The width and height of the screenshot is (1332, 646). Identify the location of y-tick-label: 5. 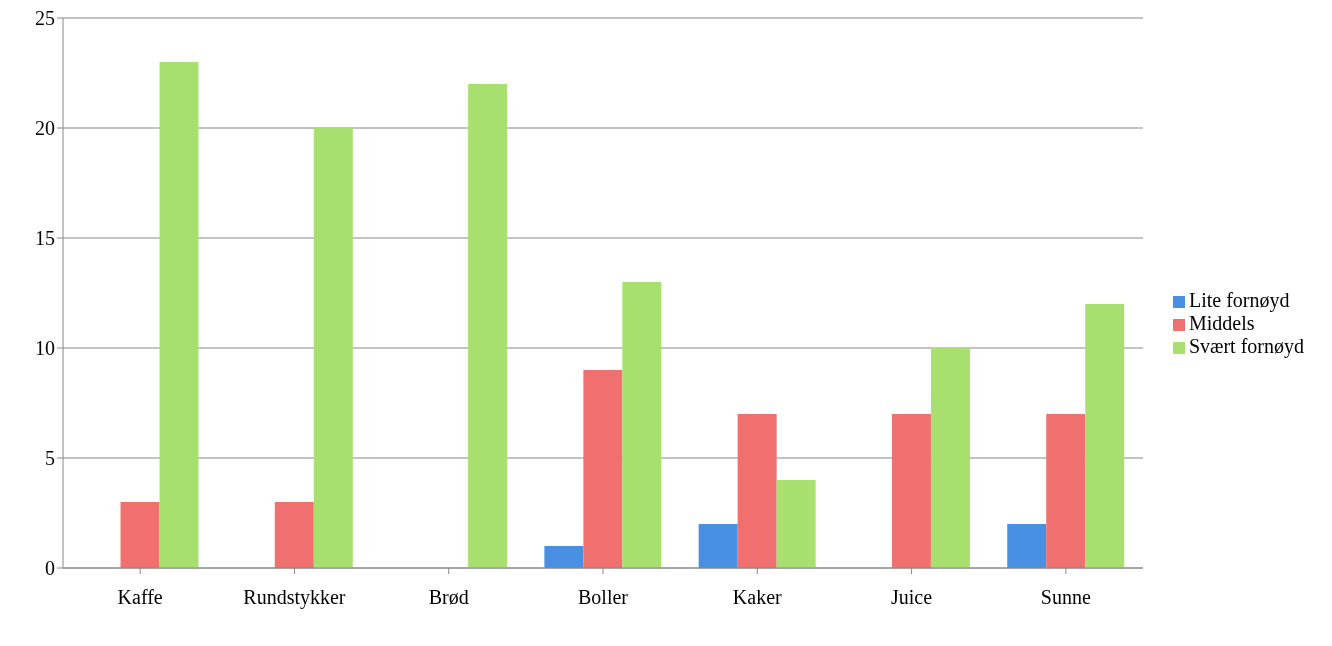
(50, 458).